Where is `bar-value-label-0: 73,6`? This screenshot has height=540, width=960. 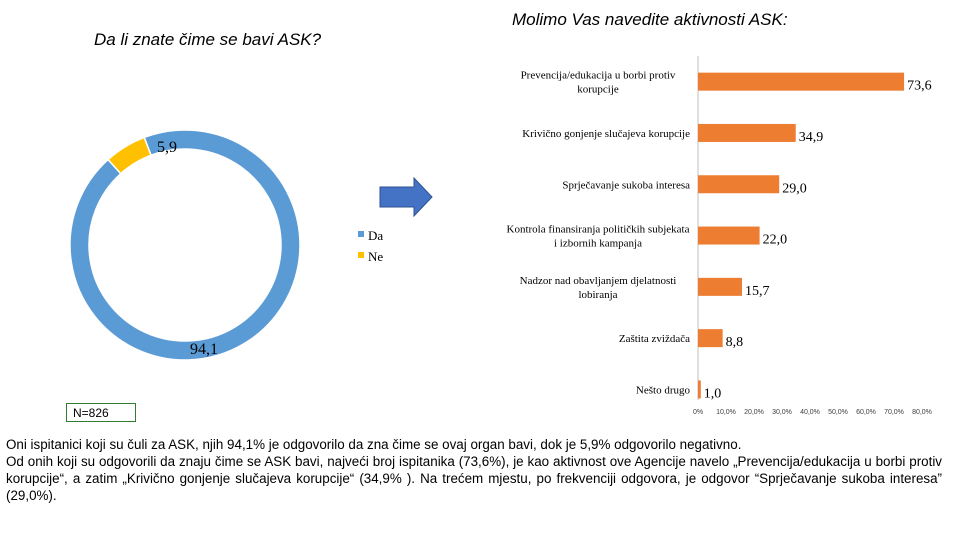
bar-value-label-0: 73,6 is located at coordinates (919, 86).